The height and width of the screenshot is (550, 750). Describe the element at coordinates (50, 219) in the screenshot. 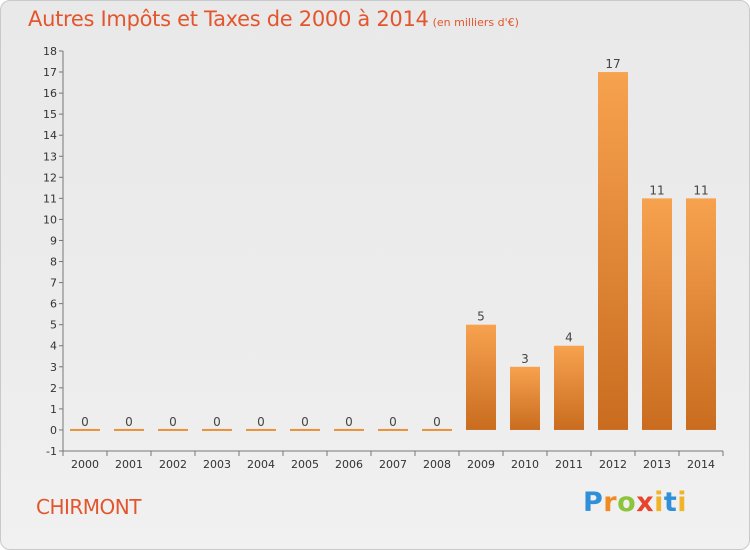

I see `y-tick-label: 10` at that location.